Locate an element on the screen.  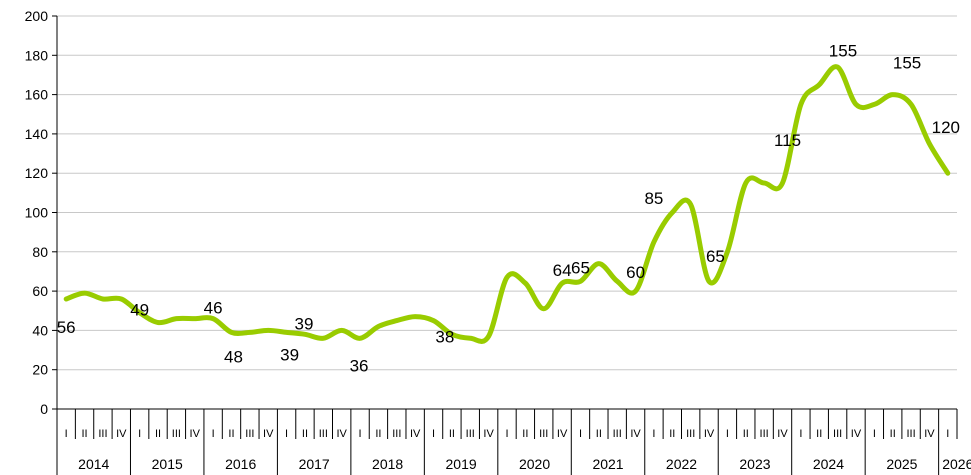
data-label: 60 is located at coordinates (635, 272).